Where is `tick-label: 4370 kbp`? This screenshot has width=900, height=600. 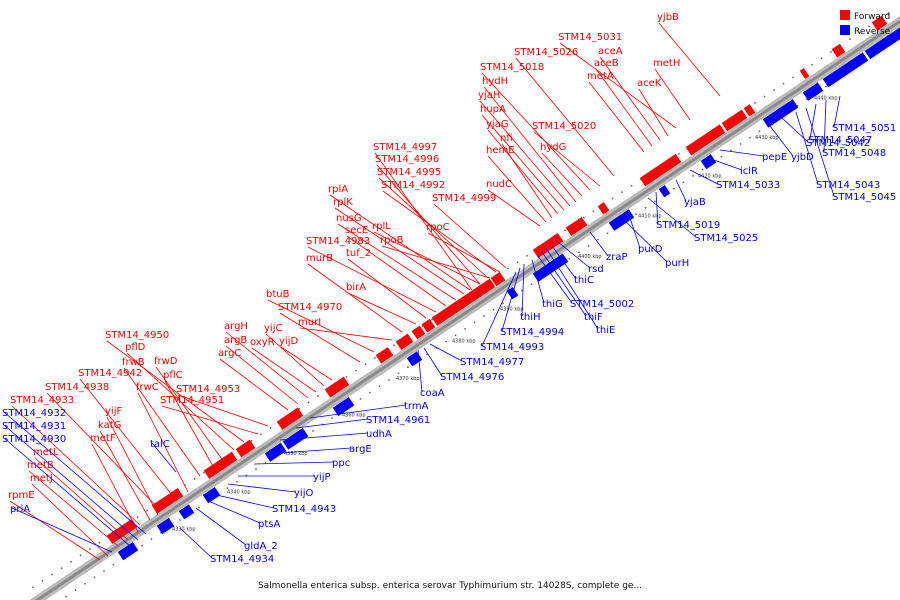 tick-label: 4370 kbp is located at coordinates (408, 379).